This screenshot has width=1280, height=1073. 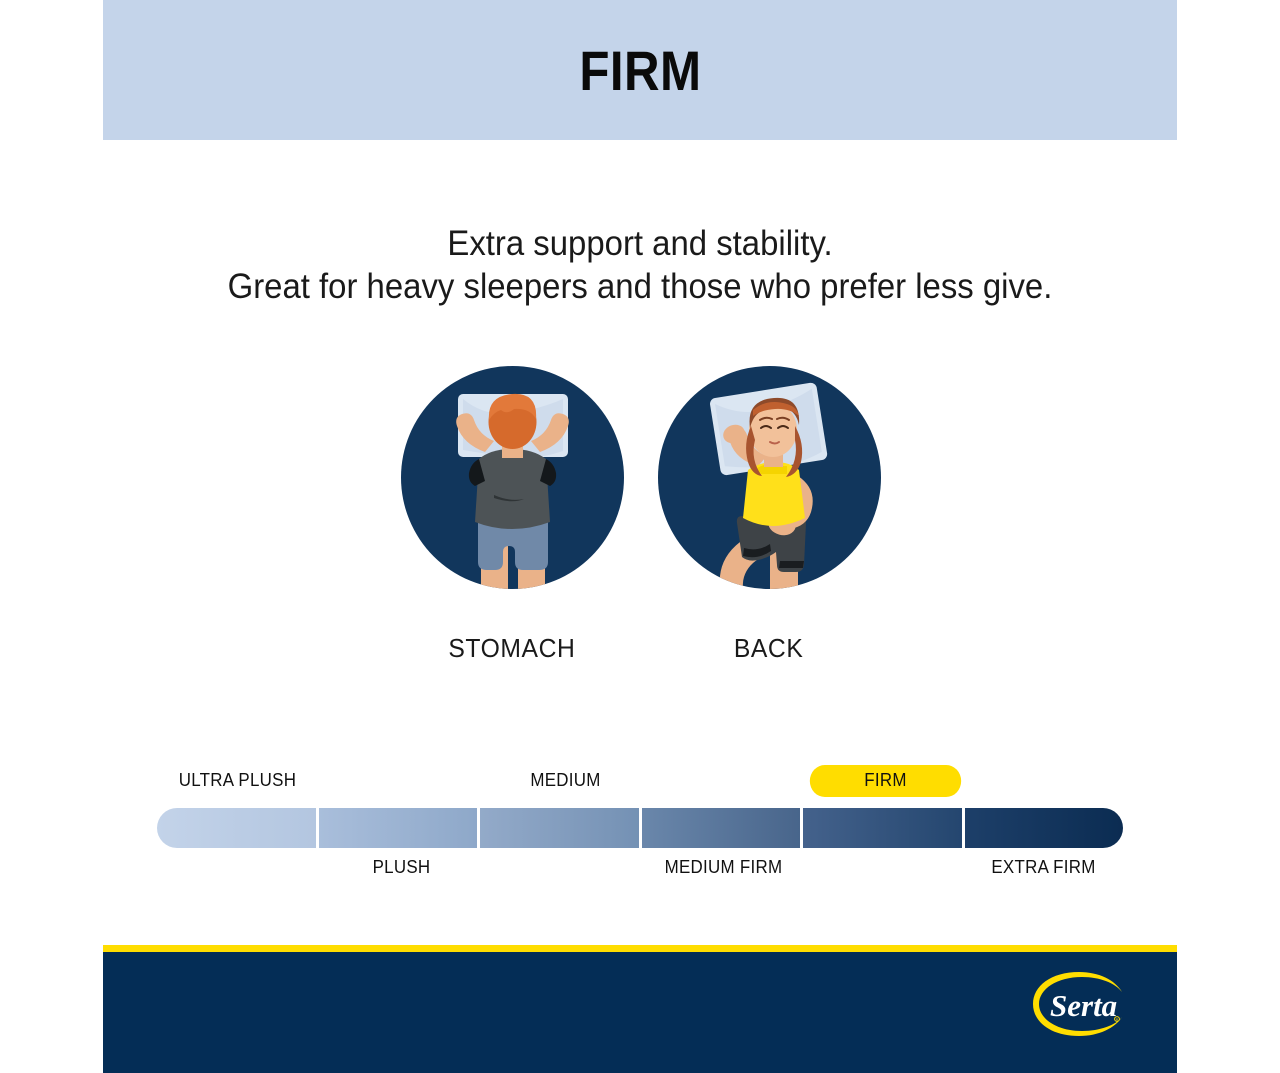 What do you see at coordinates (512, 477) in the screenshot?
I see `stomach-sleeper-icon` at bounding box center [512, 477].